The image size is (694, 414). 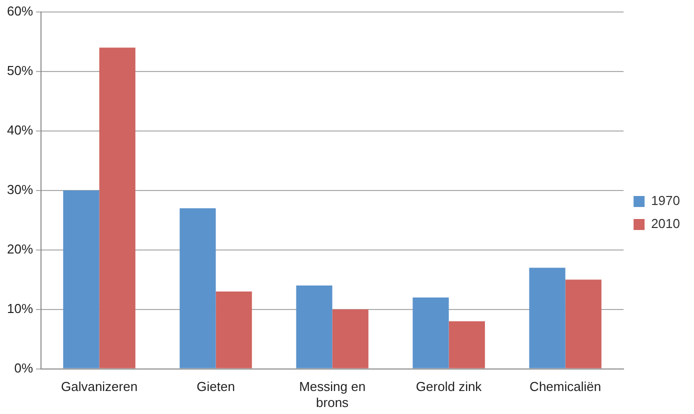 I want to click on legend-label: 2010, so click(x=665, y=224).